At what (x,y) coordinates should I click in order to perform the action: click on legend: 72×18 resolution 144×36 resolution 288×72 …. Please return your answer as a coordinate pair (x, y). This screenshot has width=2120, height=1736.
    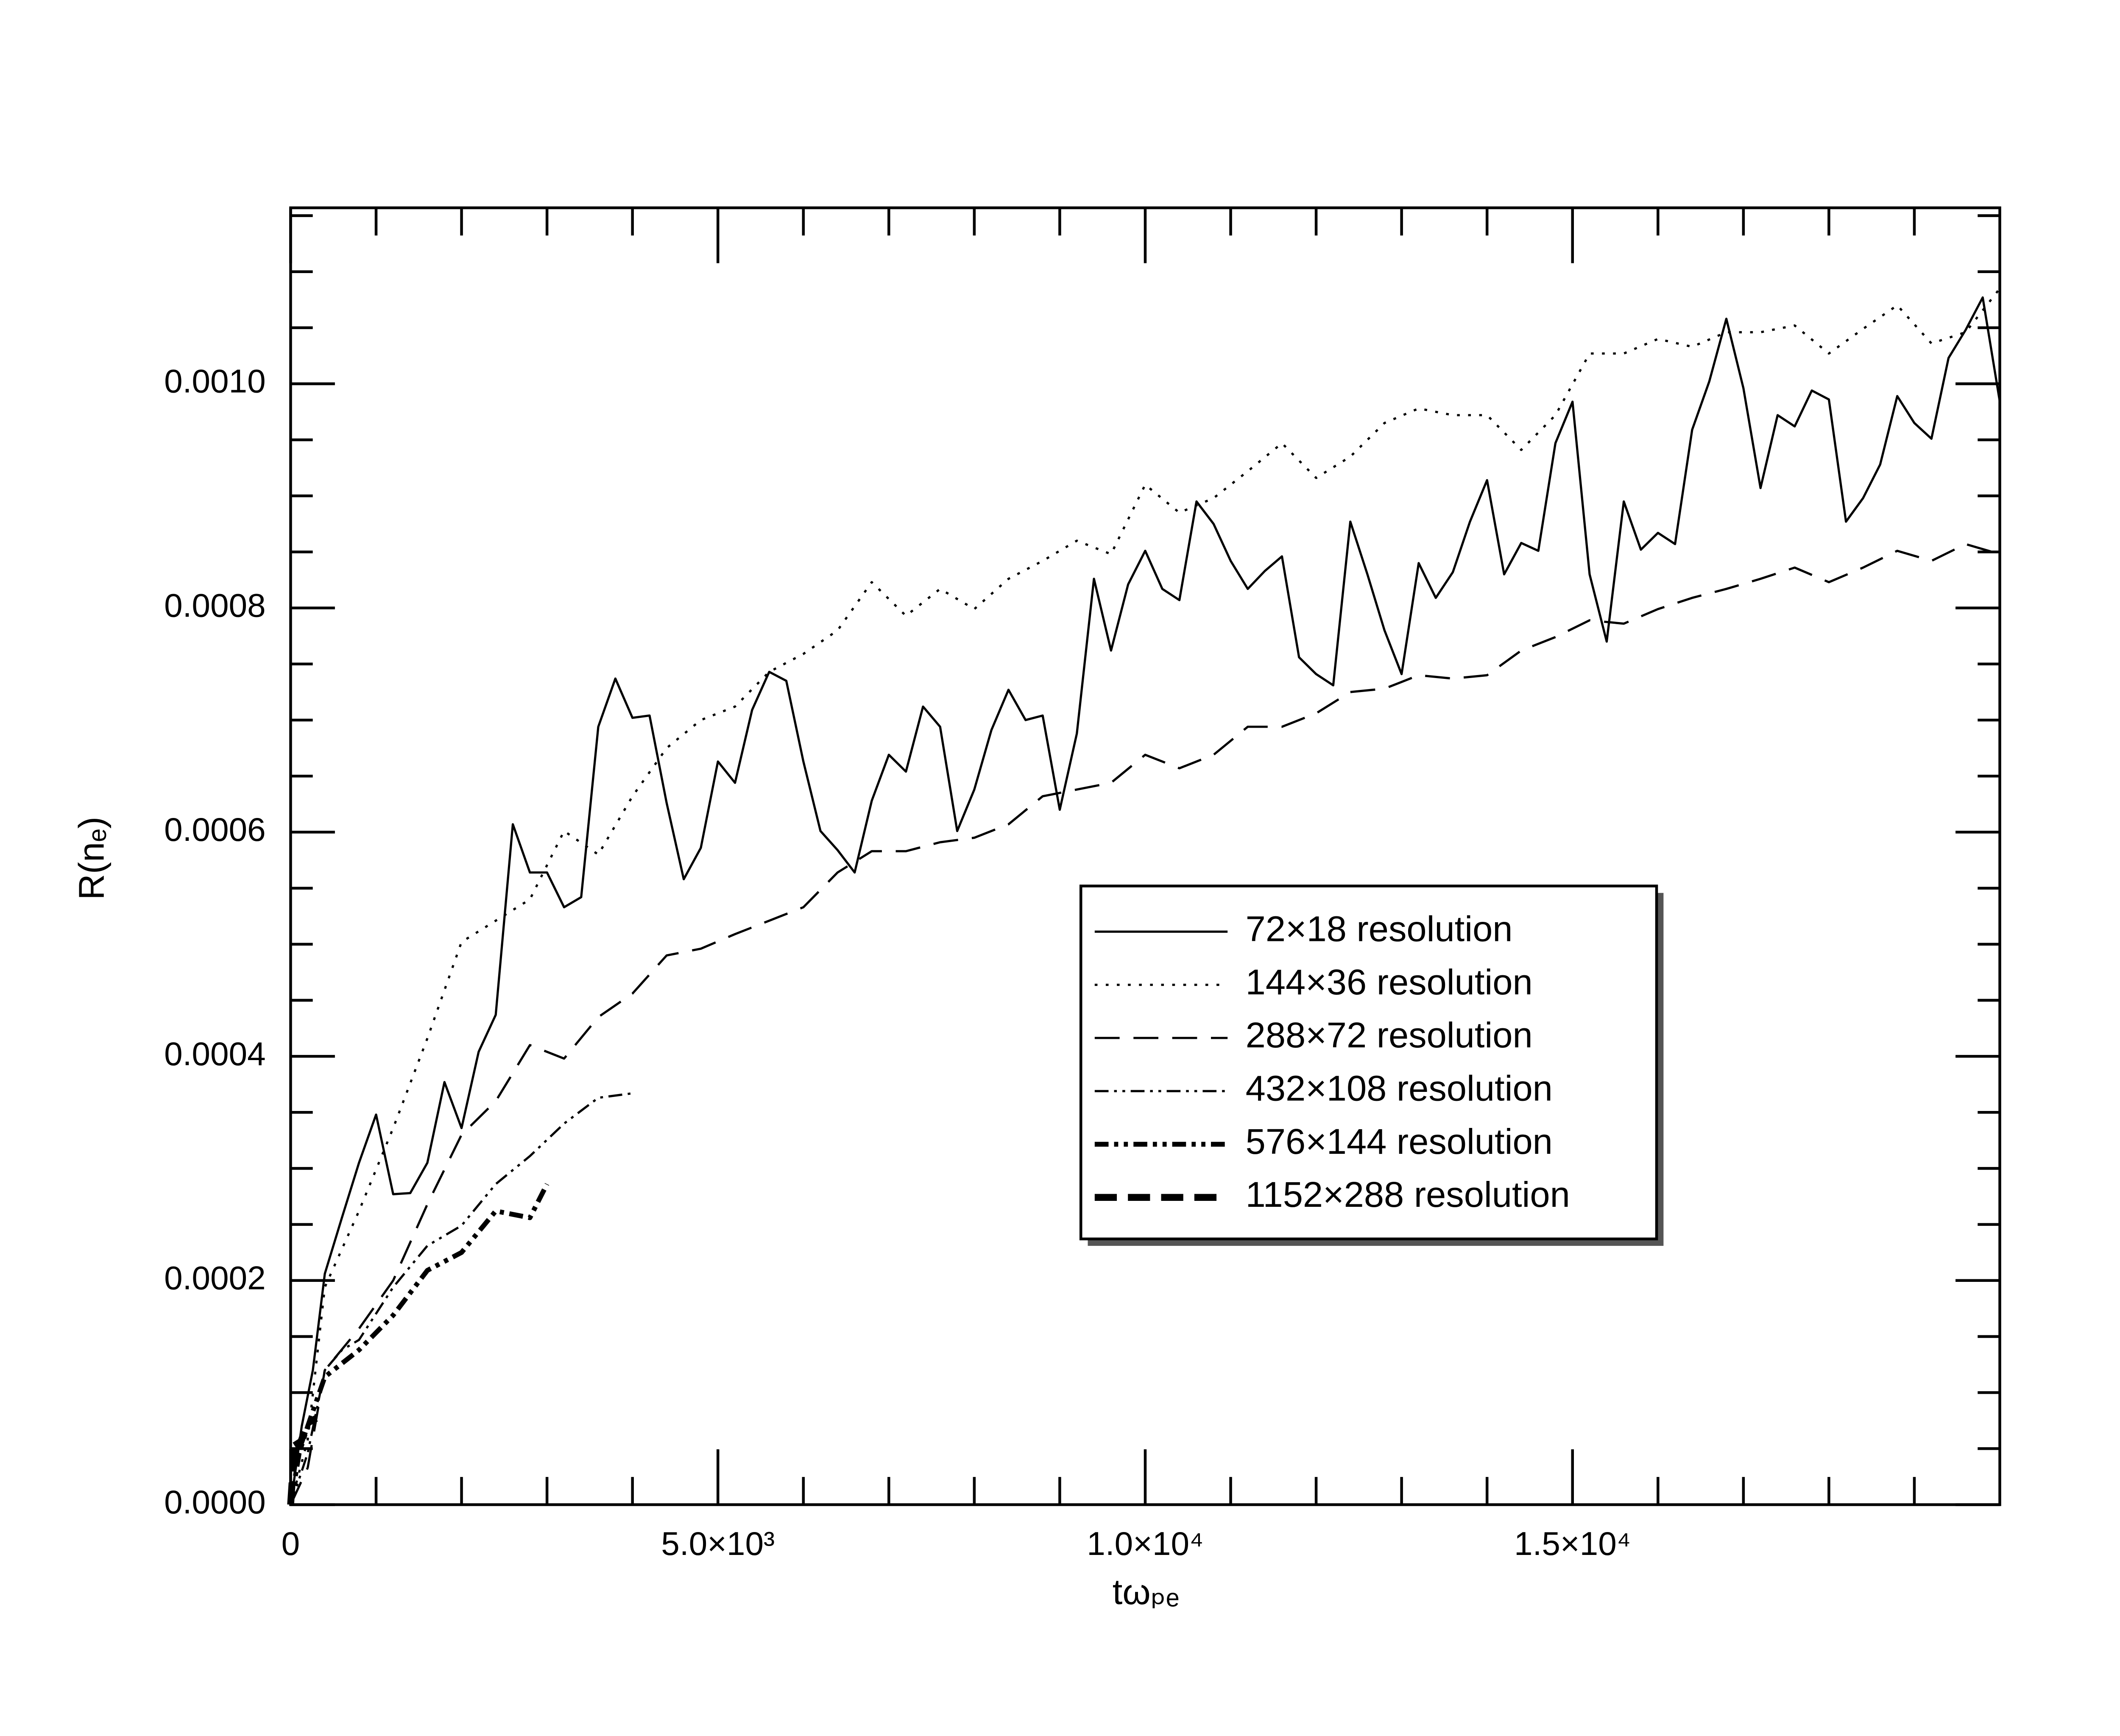
    Looking at the image, I should click on (1368, 1063).